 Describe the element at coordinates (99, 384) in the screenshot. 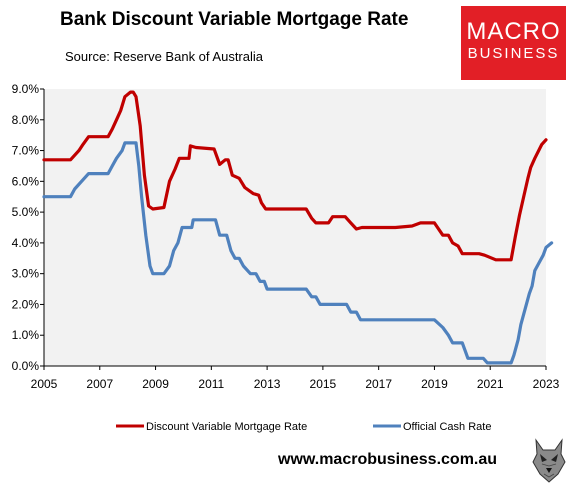

I see `x-tick-label: 2007` at that location.